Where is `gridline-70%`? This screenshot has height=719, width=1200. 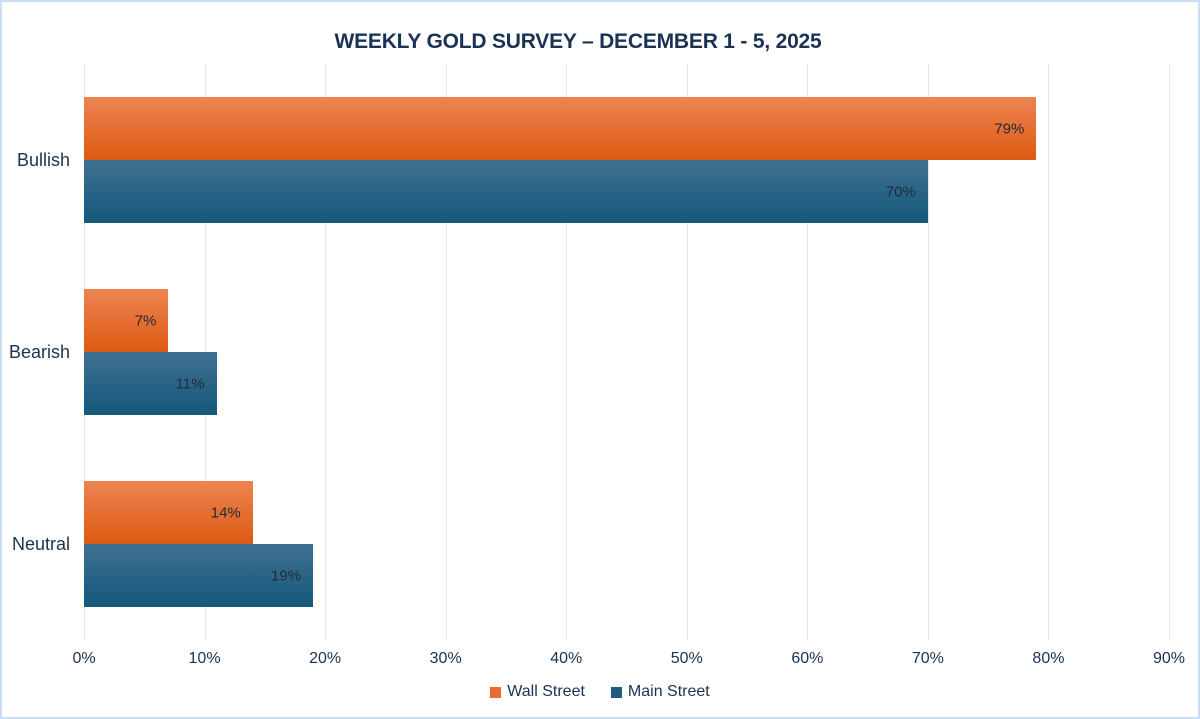 gridline-70% is located at coordinates (928, 352).